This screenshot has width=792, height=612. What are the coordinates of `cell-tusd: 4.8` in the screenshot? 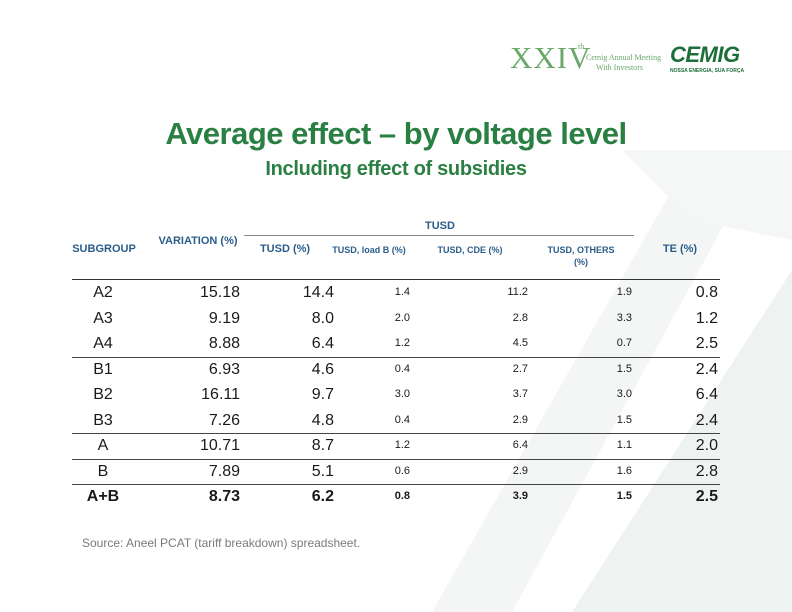 It's located at (322, 420).